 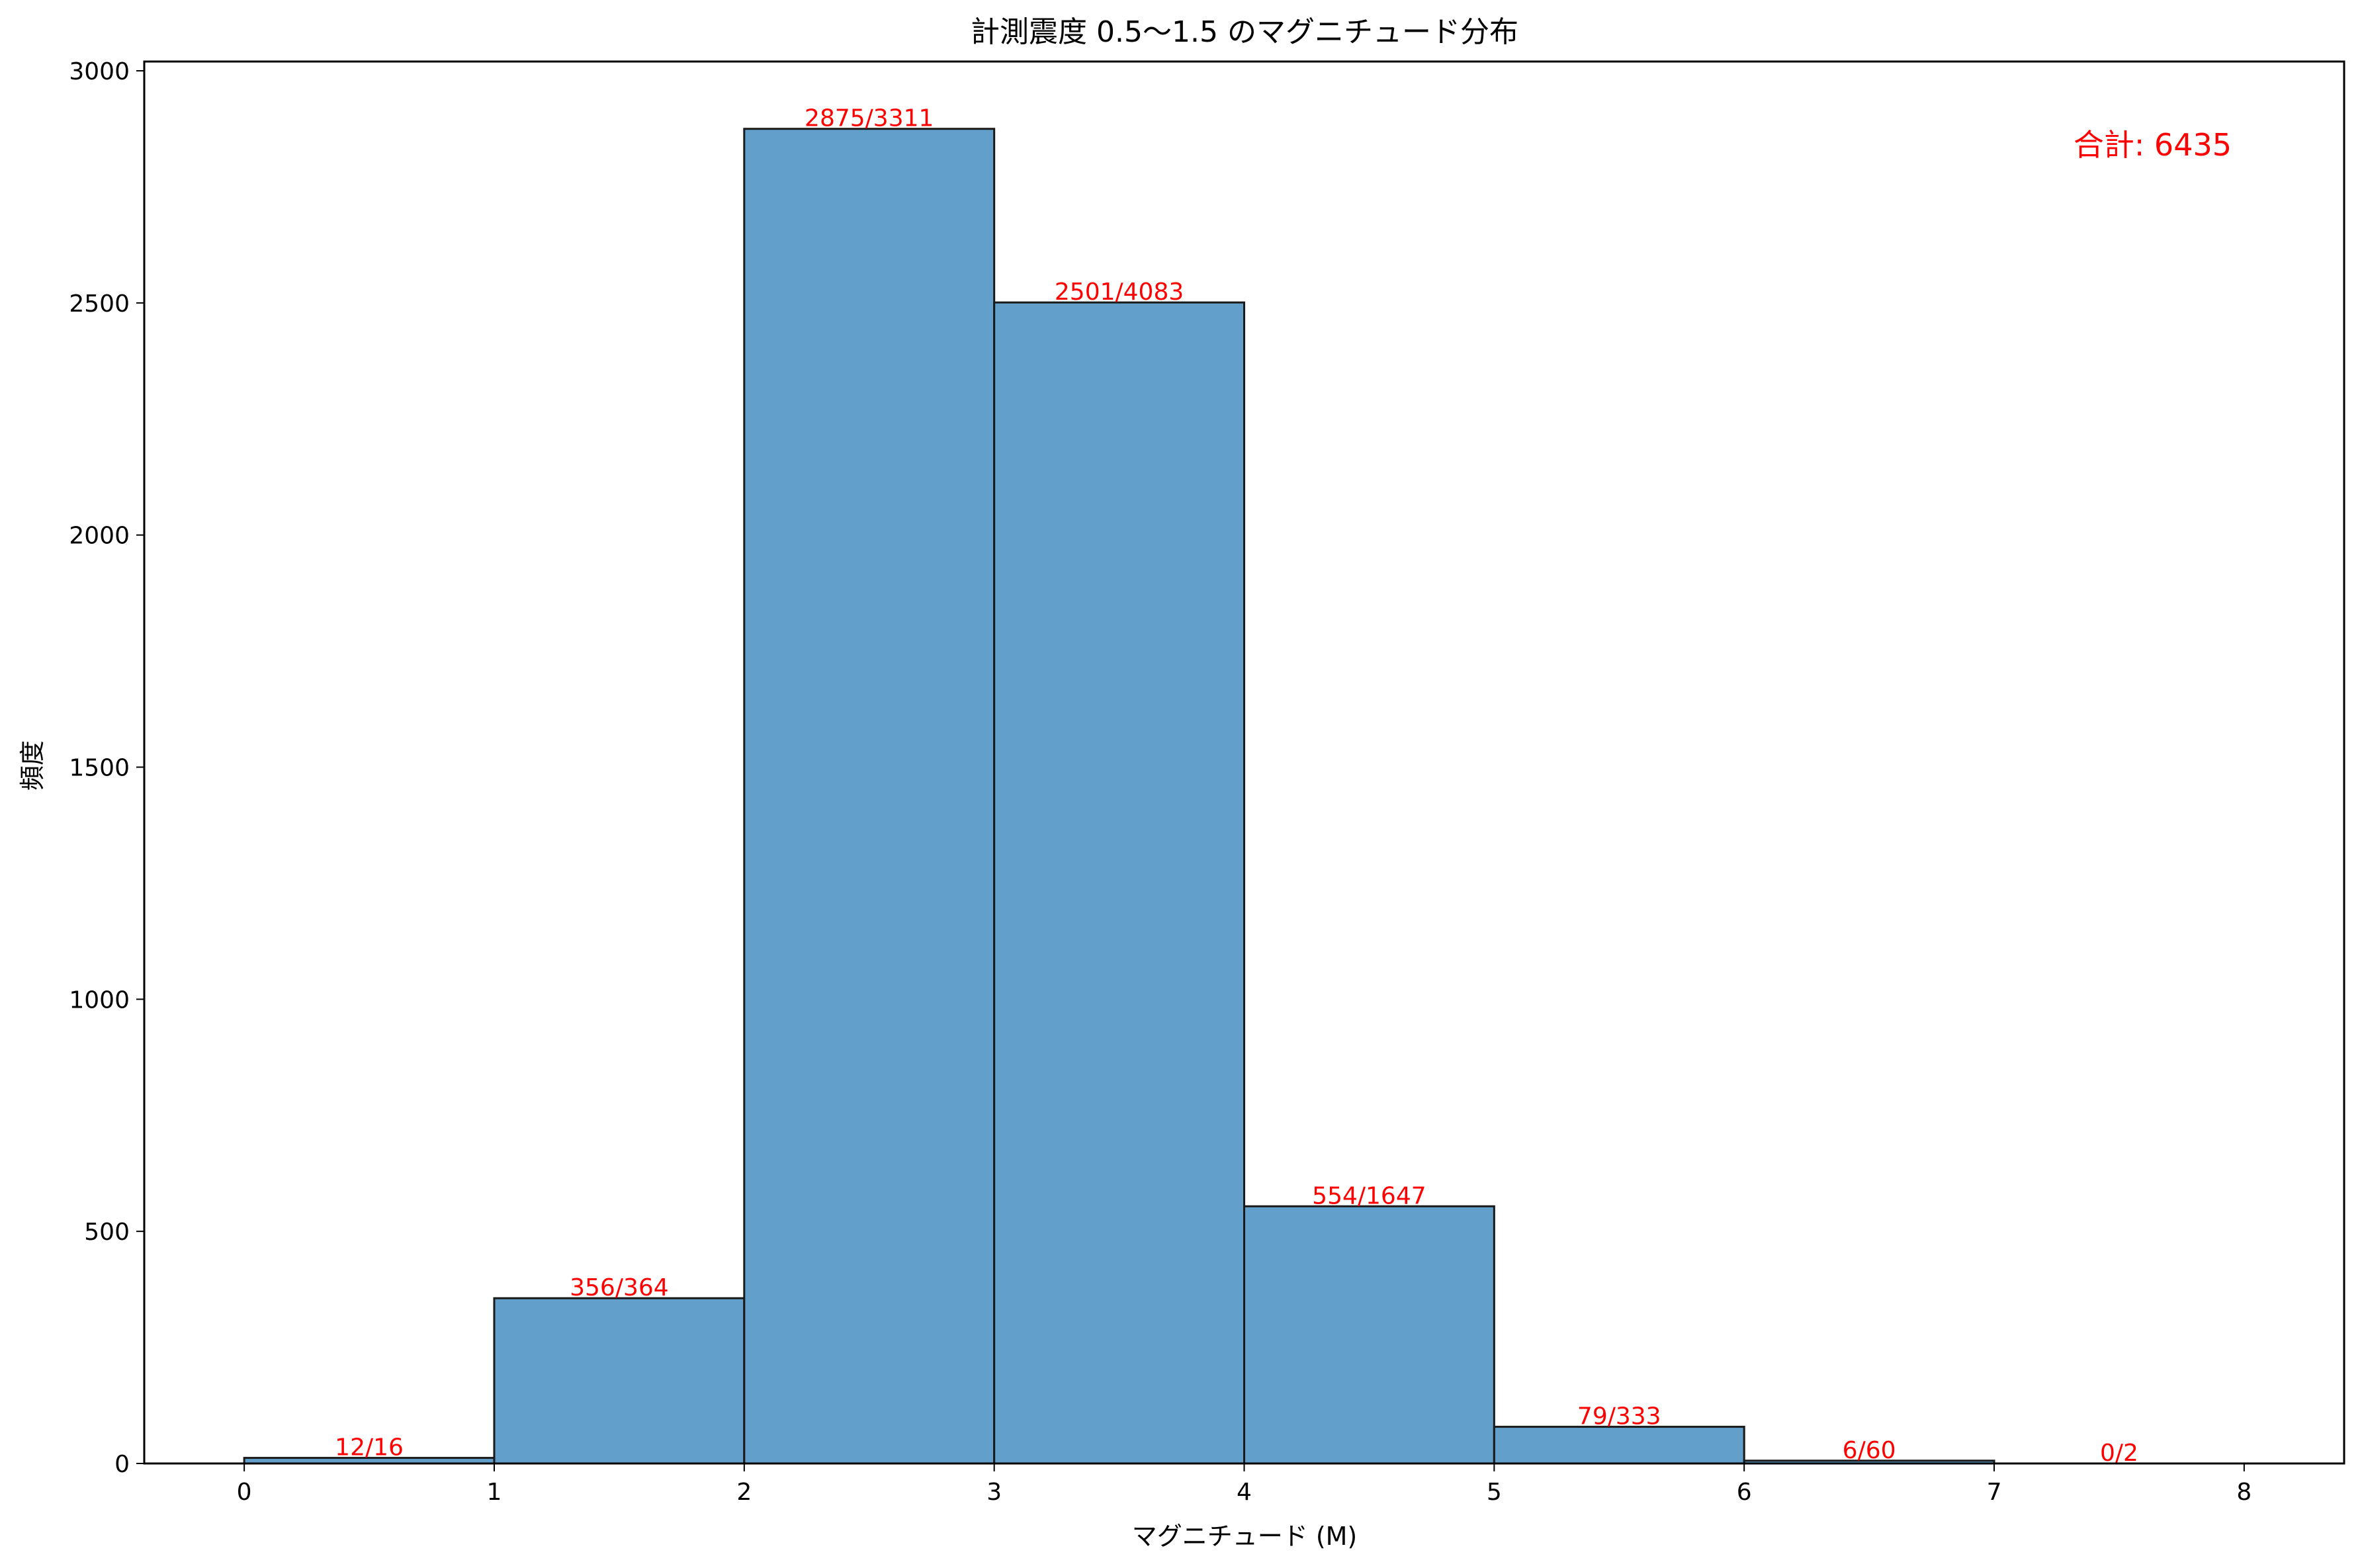 I want to click on x-ticks-group: 0 1 2 3 4 5 6 7 8, so click(x=1244, y=1485).